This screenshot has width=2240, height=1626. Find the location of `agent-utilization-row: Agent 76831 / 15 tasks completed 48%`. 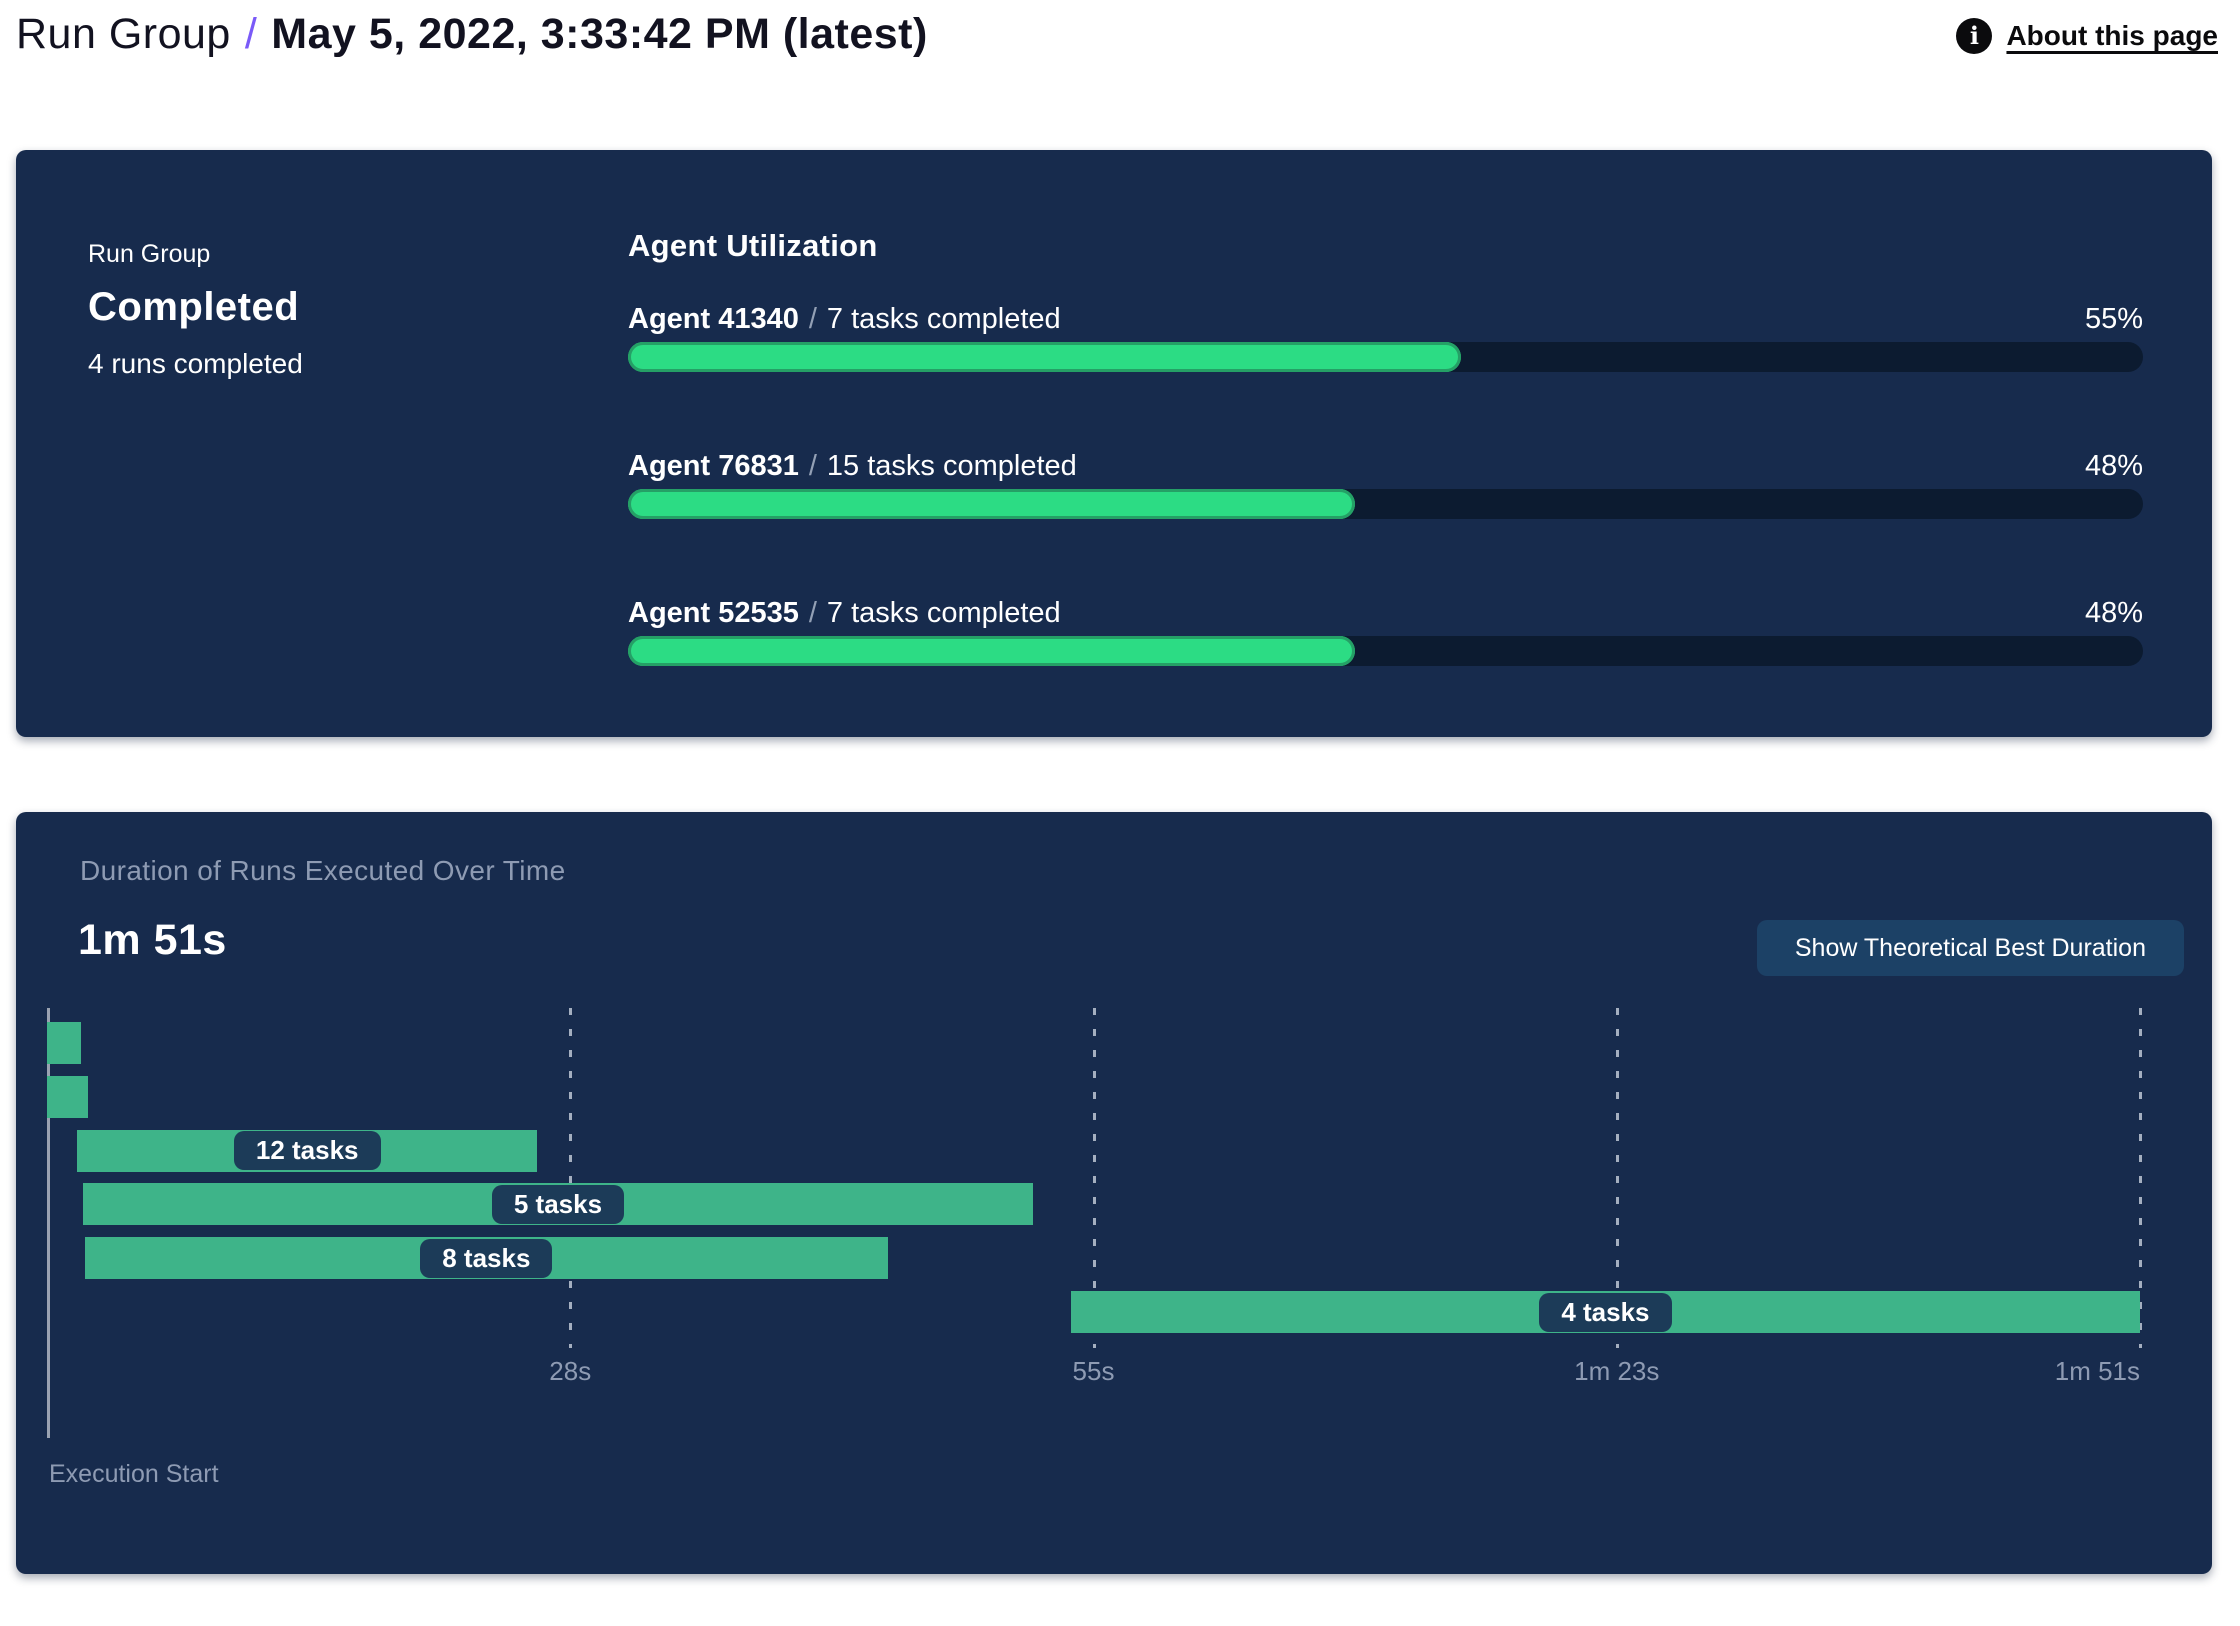

agent-utilization-row: Agent 76831 / 15 tasks completed 48% is located at coordinates (1385, 495).